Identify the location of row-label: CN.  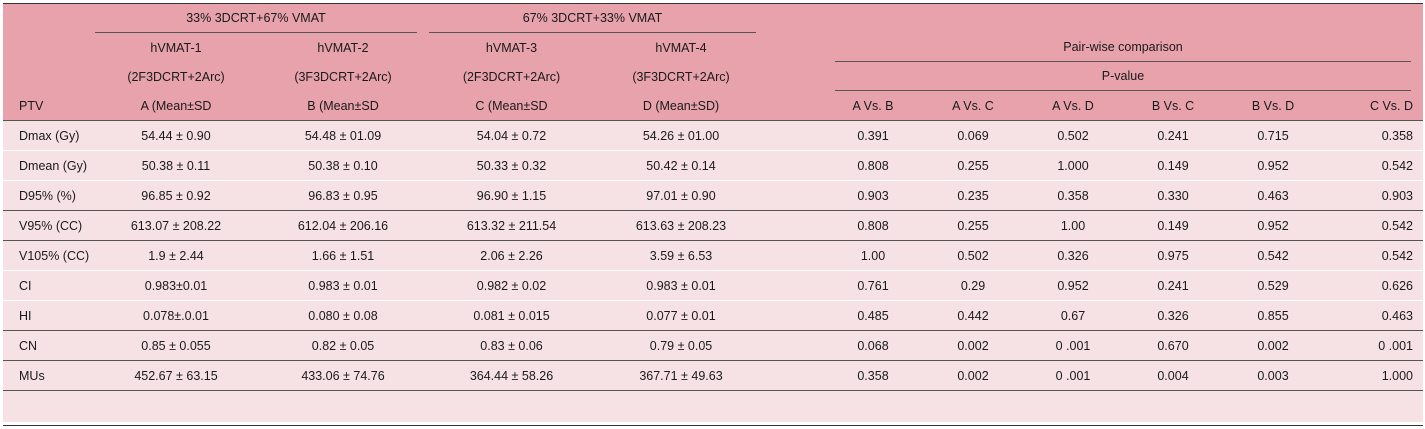
(46, 345).